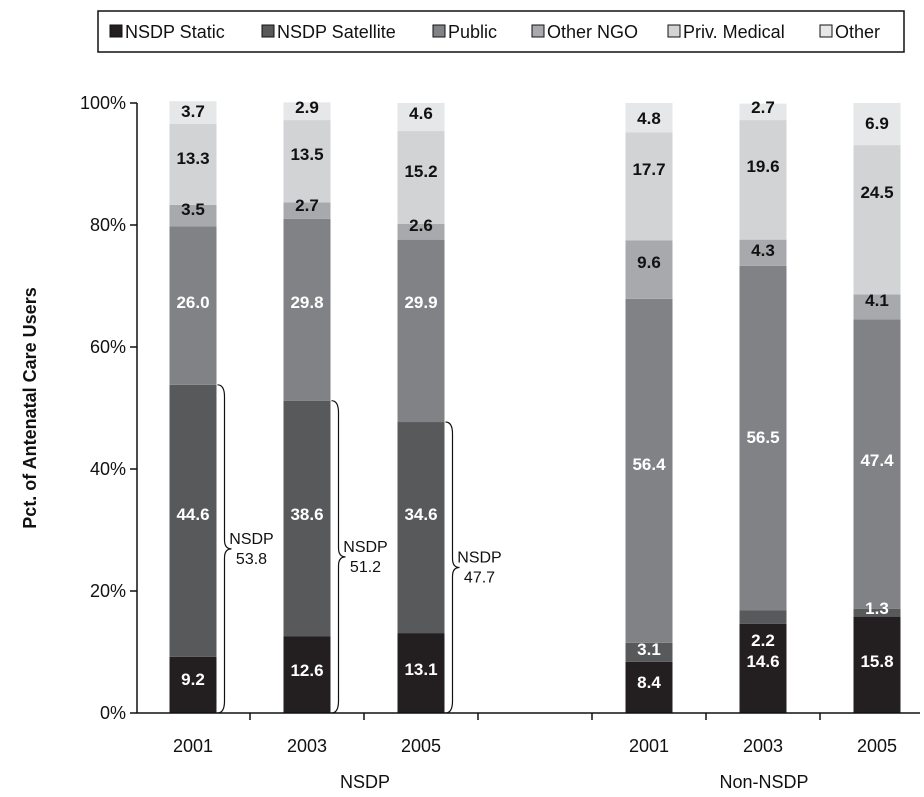  Describe the element at coordinates (108, 225) in the screenshot. I see `y-tick-label: 80%` at that location.